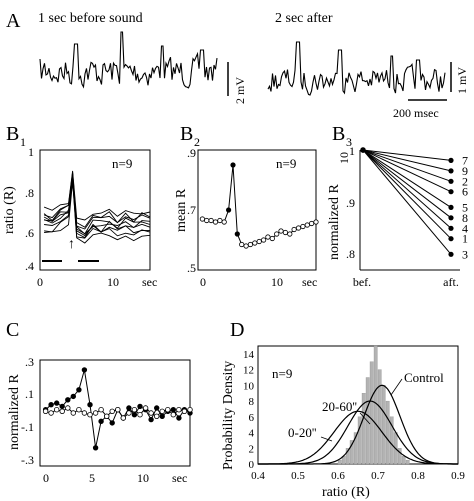  Describe the element at coordinates (197, 142) in the screenshot. I see `panel-b2-sub: 2` at that location.